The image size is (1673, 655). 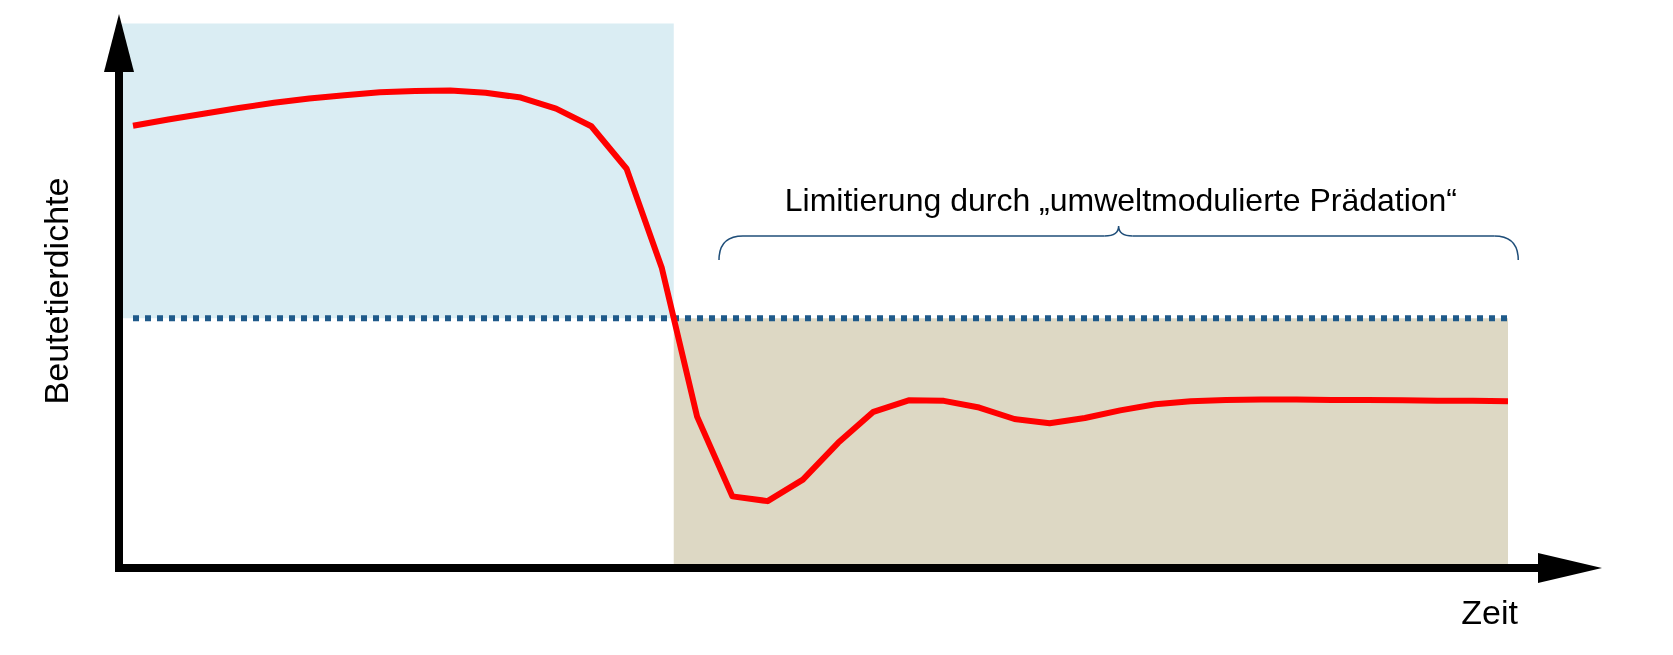 I want to click on x-axis-title: Zeit, so click(x=1490, y=612).